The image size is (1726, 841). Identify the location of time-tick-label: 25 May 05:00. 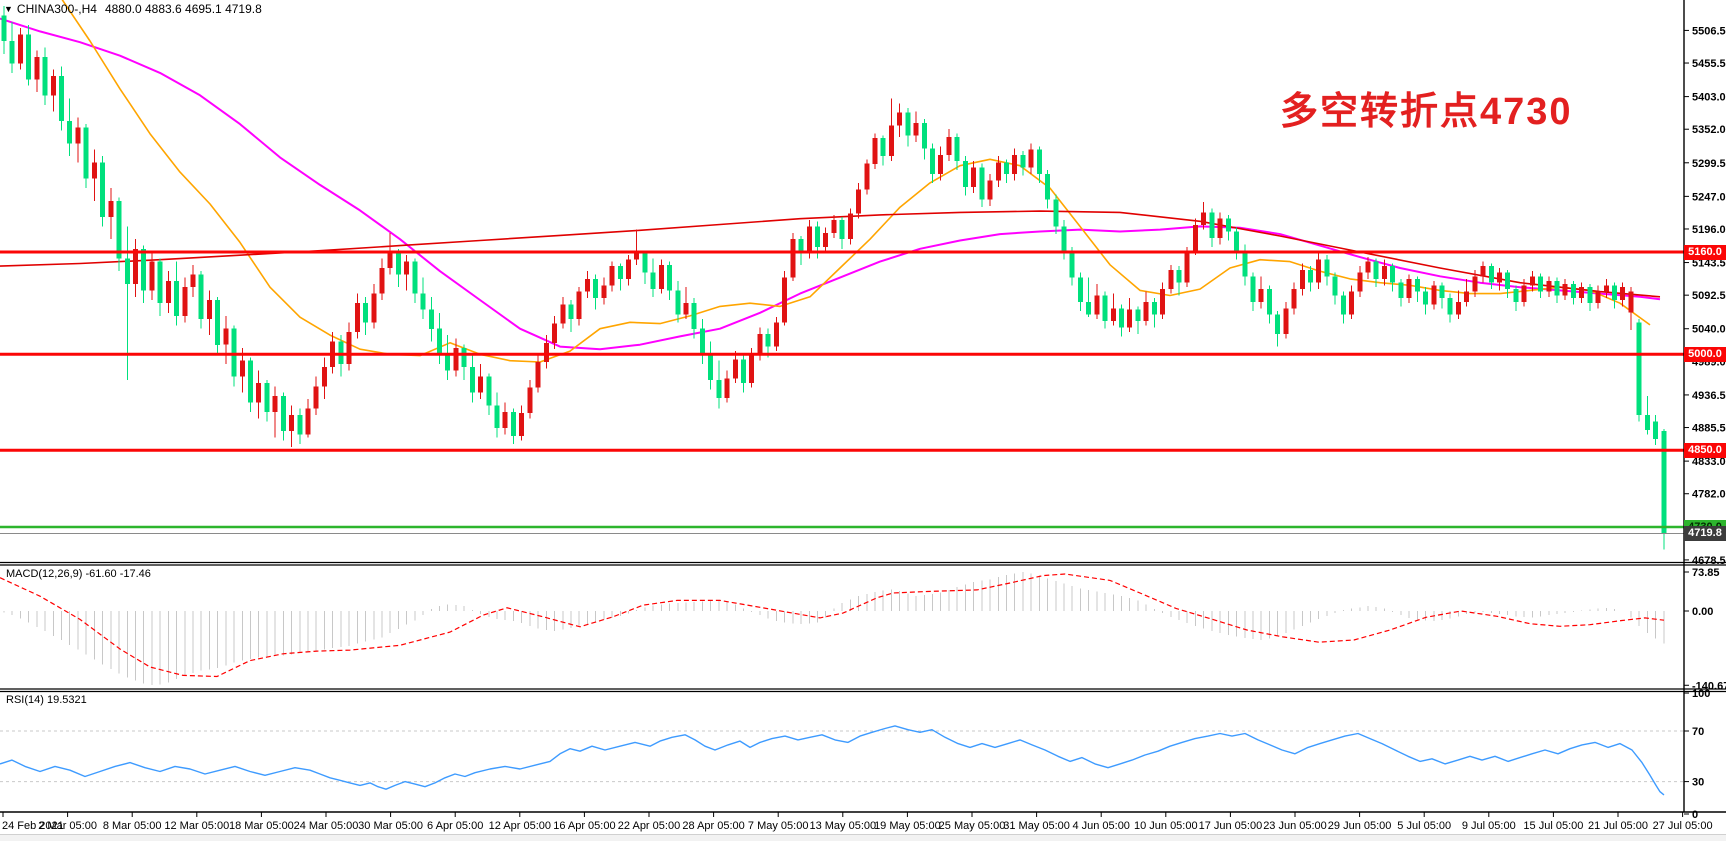
(972, 826).